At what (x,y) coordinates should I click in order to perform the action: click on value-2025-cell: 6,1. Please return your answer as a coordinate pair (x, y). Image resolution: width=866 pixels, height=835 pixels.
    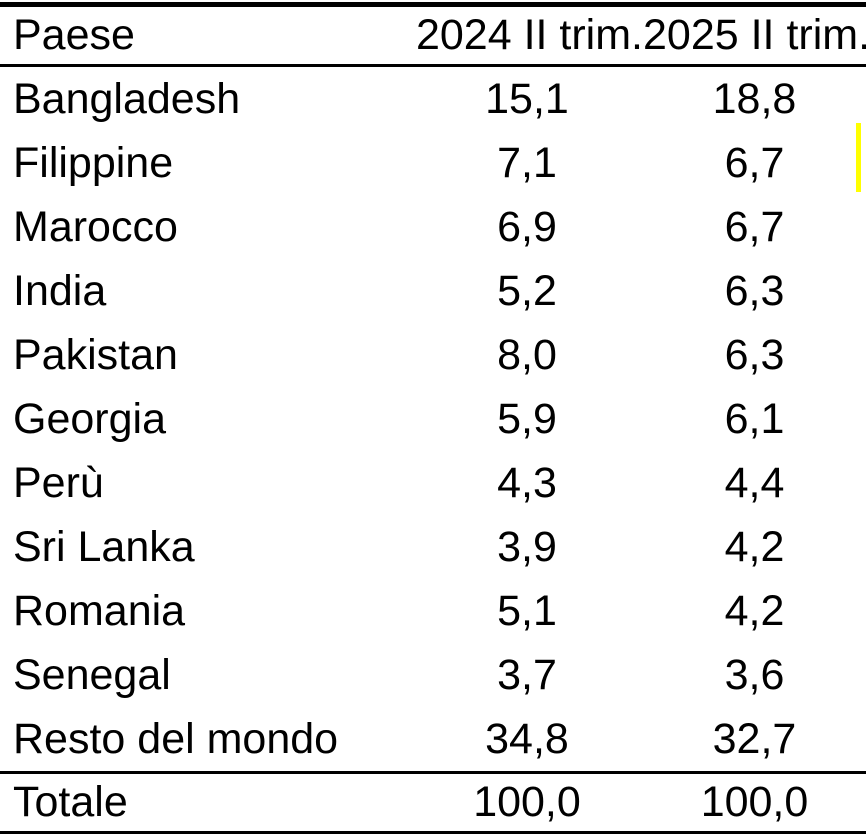
    Looking at the image, I should click on (754, 418).